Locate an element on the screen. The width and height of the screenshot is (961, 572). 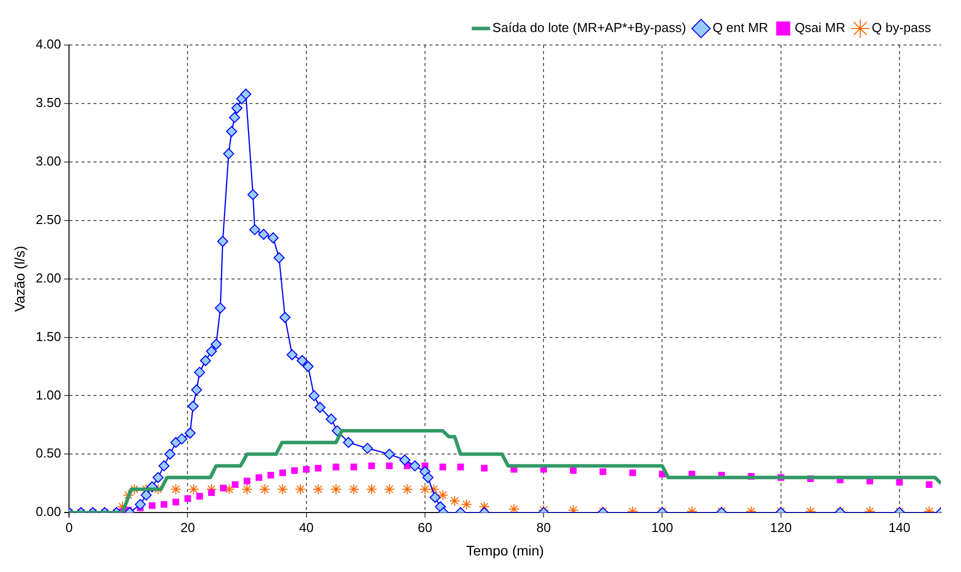
y-tick-label: 1.00 is located at coordinates (49, 394).